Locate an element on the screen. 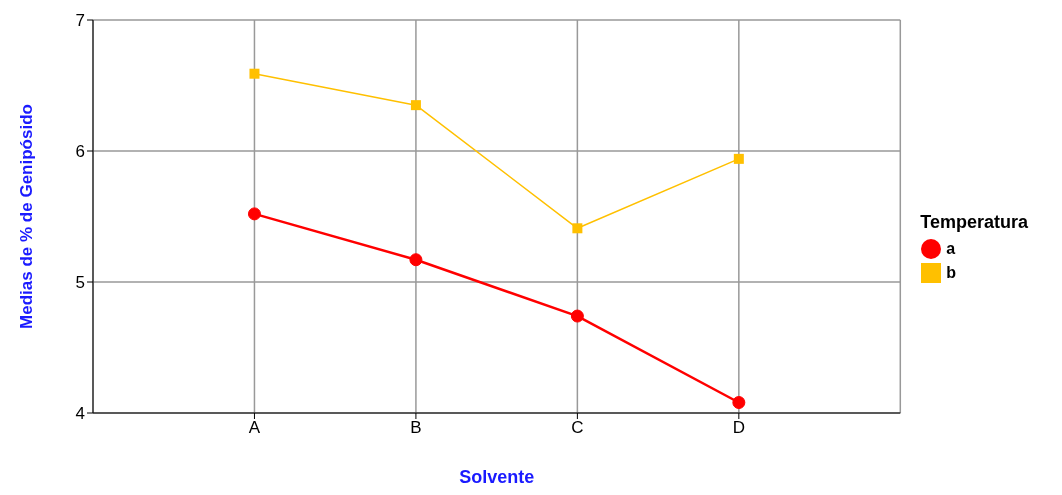 The height and width of the screenshot is (495, 1062). x-tick-label: C is located at coordinates (577, 428).